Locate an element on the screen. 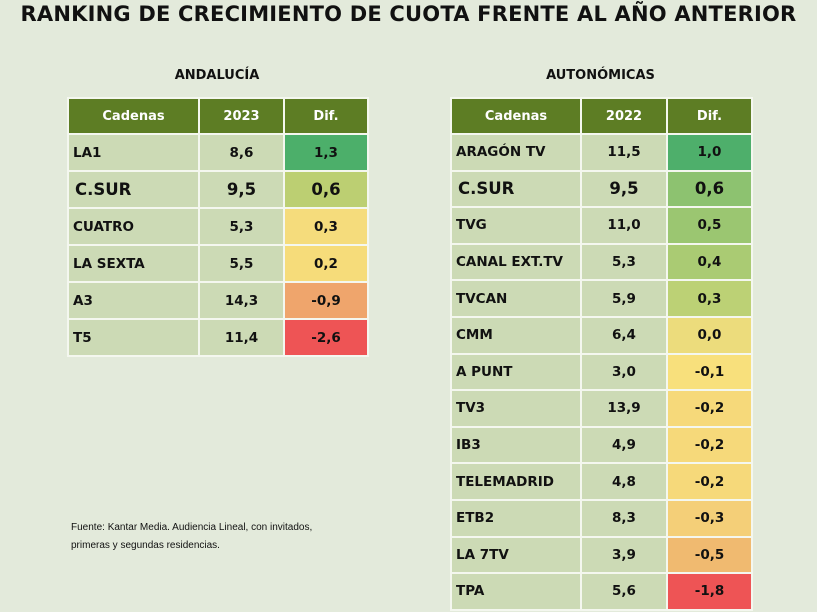 This screenshot has height=612, width=817. value-cell: 5,5 is located at coordinates (241, 263).